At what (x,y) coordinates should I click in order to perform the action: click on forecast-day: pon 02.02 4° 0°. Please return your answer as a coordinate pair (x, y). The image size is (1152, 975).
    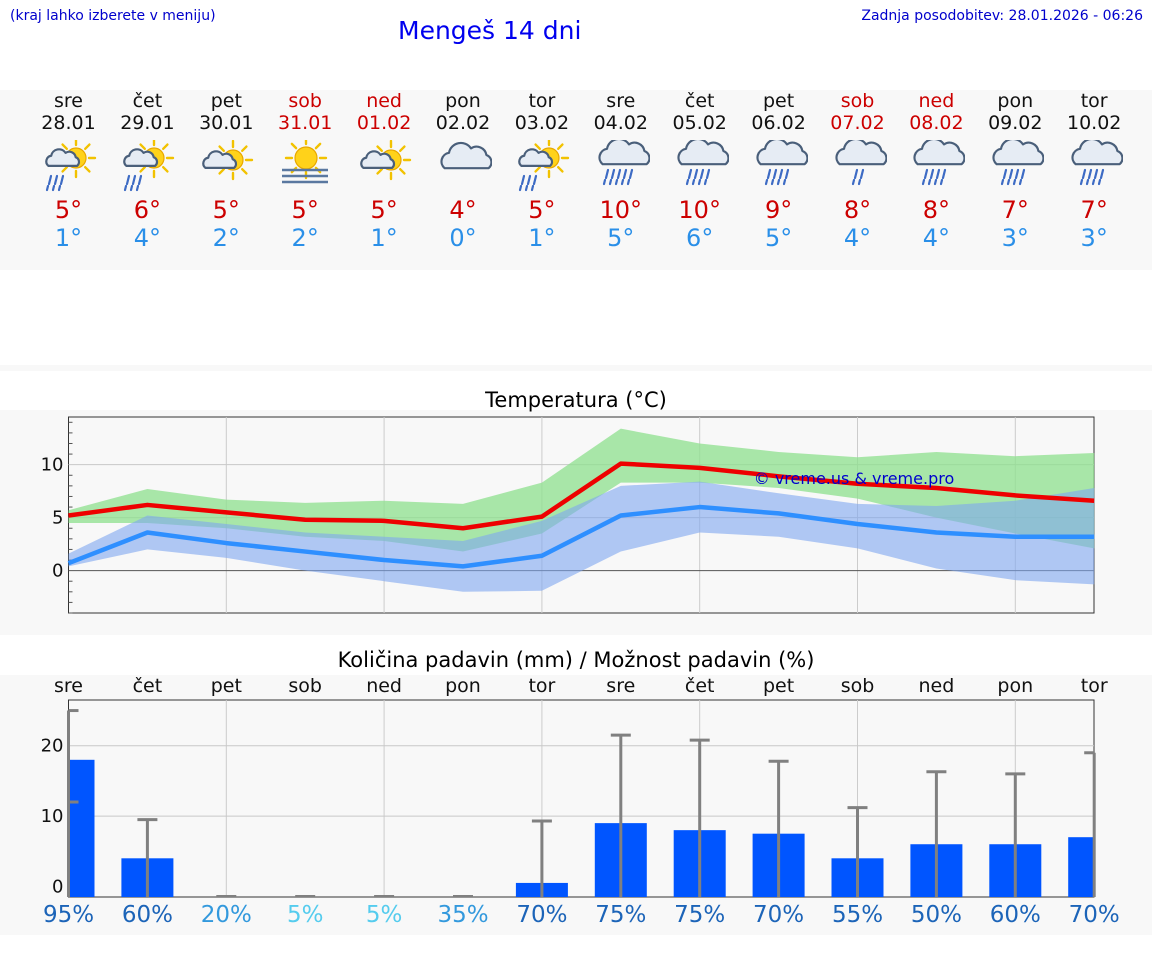
    Looking at the image, I should click on (463, 171).